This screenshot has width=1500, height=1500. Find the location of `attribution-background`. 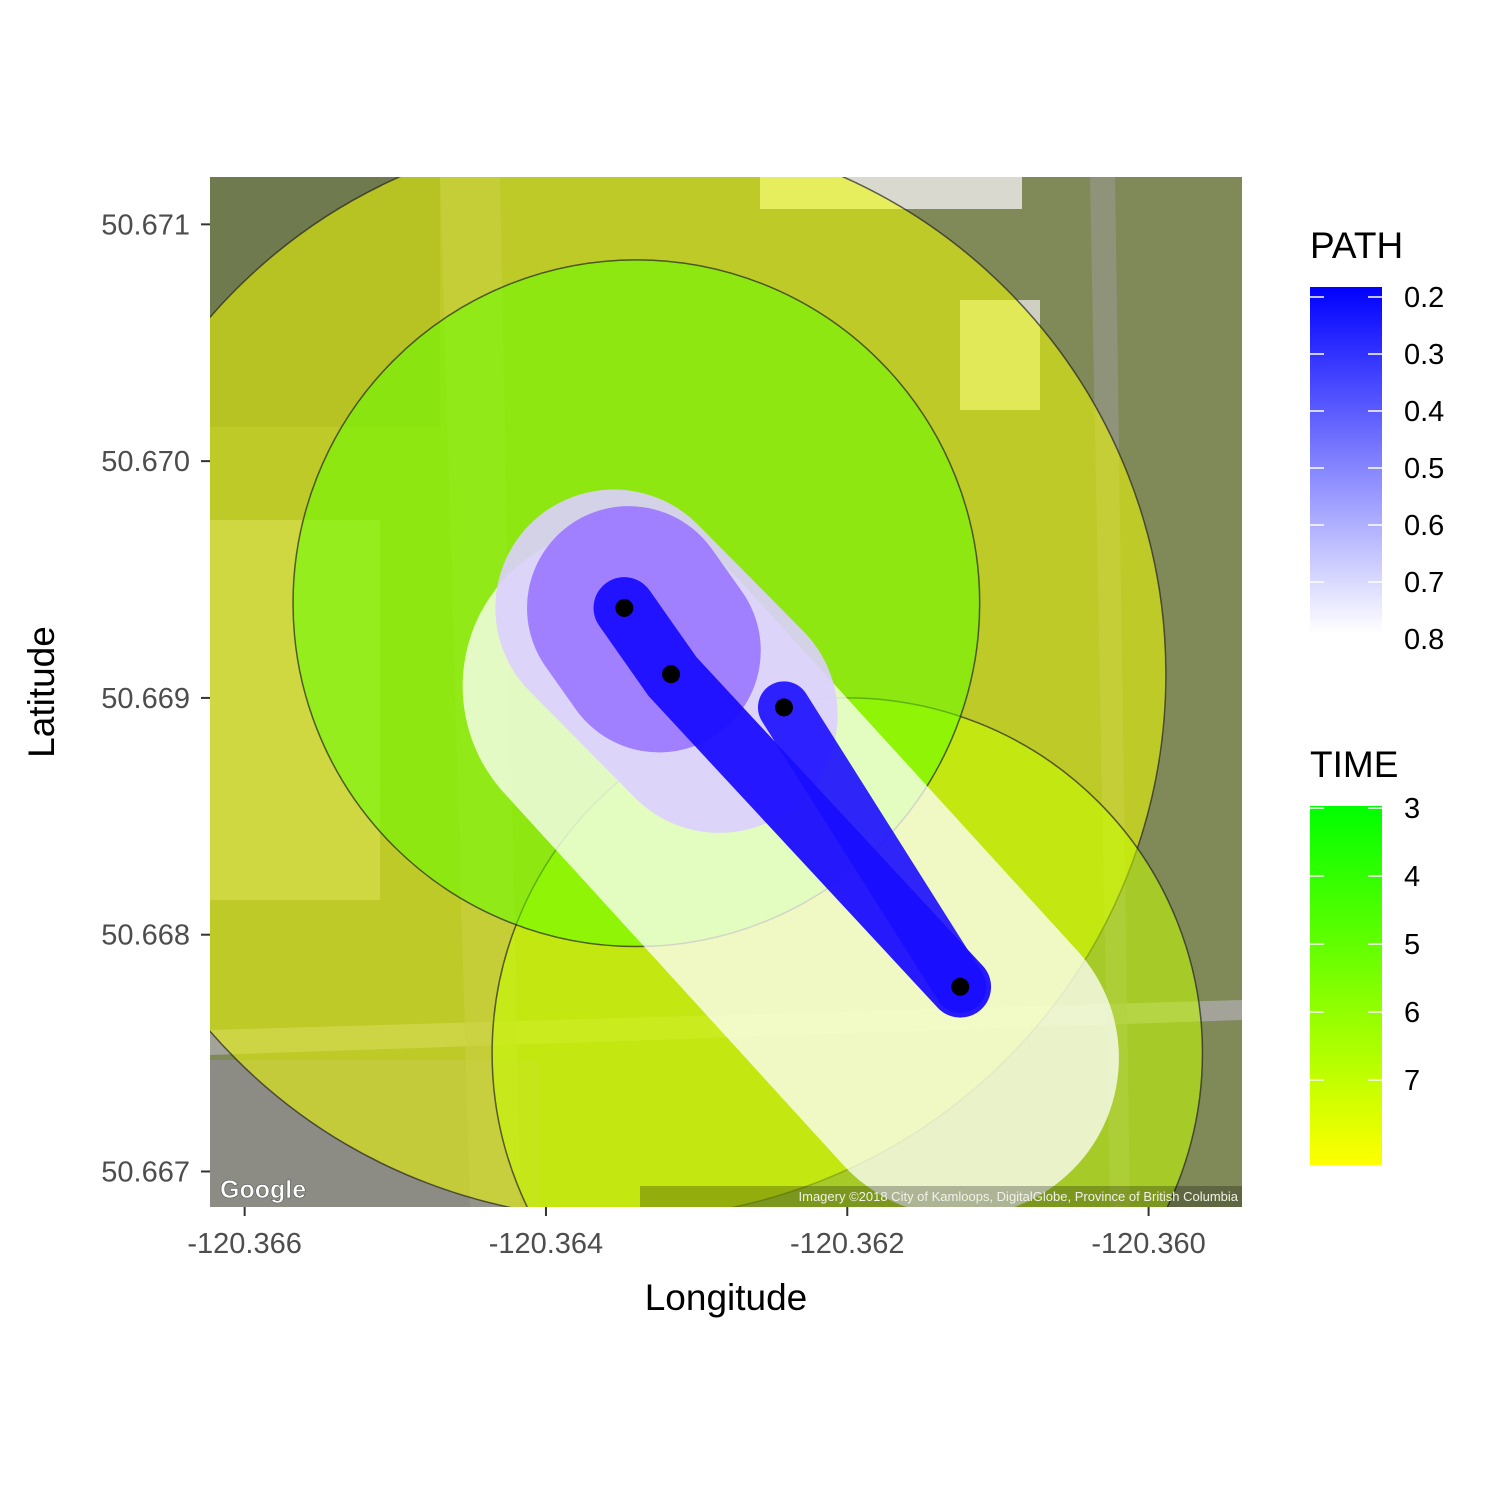

attribution-background is located at coordinates (941, 1196).